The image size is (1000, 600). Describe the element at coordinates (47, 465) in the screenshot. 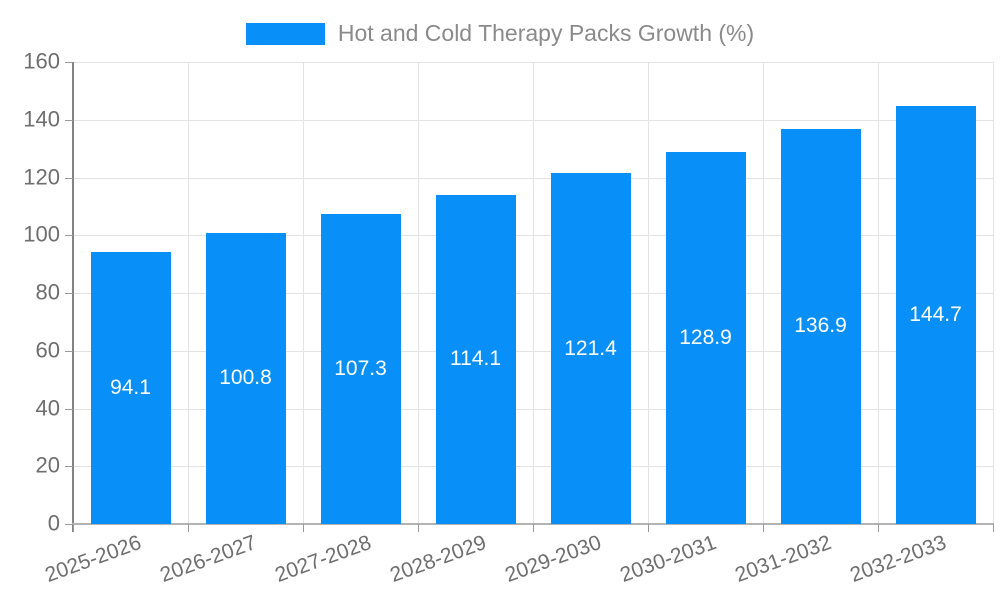

I see `y-axis-label: 20` at that location.